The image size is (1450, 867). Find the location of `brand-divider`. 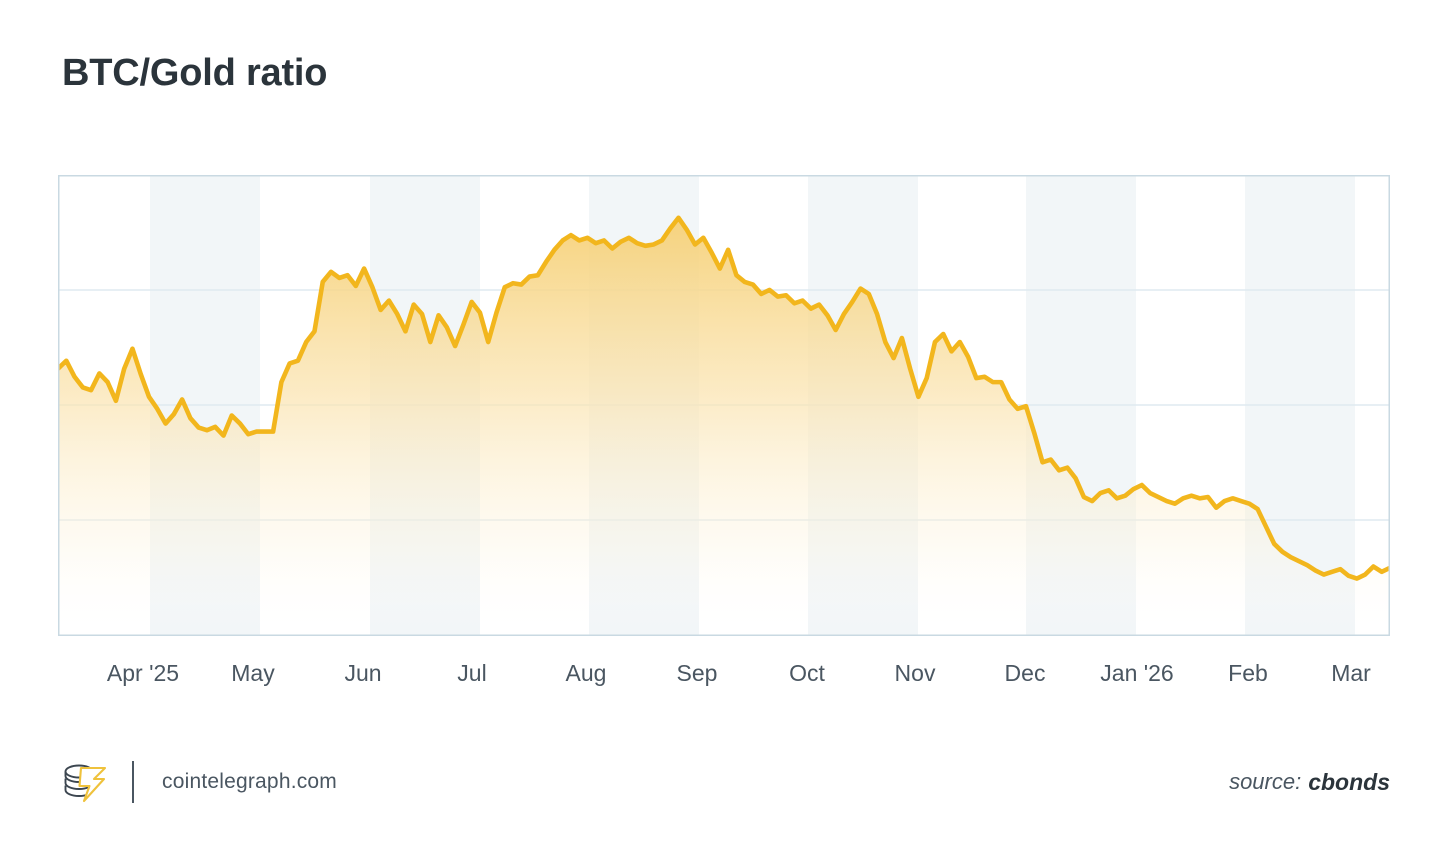

brand-divider is located at coordinates (133, 782).